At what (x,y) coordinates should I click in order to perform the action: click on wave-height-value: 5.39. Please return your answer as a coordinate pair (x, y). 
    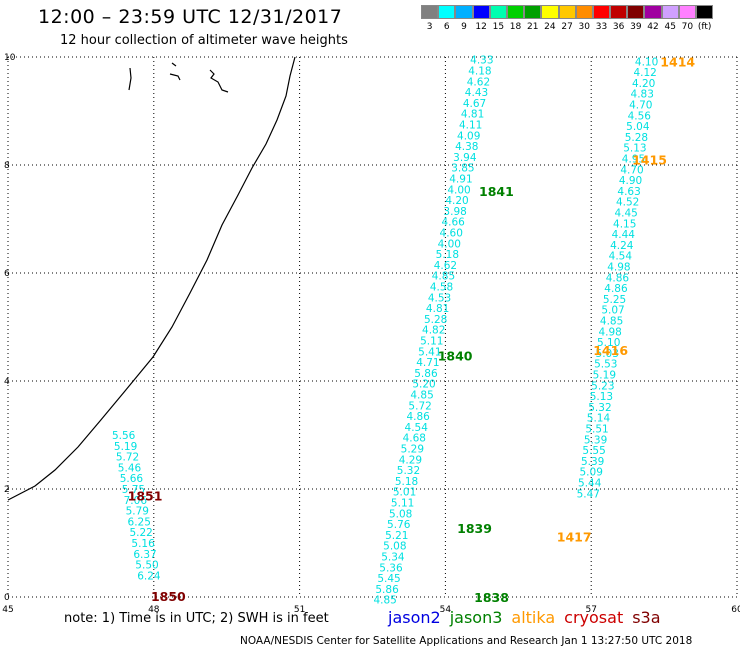
    Looking at the image, I should click on (595, 440).